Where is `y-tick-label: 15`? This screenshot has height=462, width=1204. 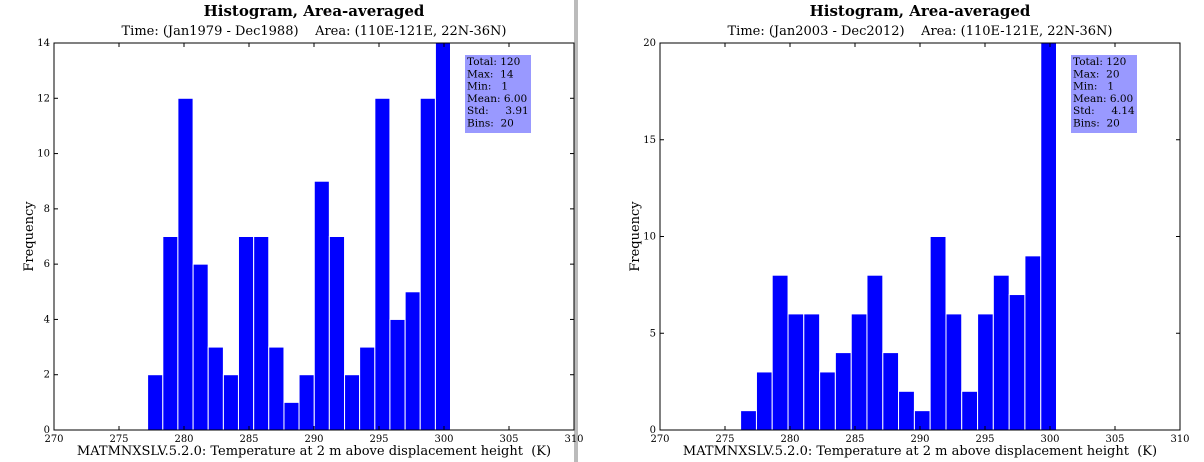 y-tick-label: 15 is located at coordinates (649, 140).